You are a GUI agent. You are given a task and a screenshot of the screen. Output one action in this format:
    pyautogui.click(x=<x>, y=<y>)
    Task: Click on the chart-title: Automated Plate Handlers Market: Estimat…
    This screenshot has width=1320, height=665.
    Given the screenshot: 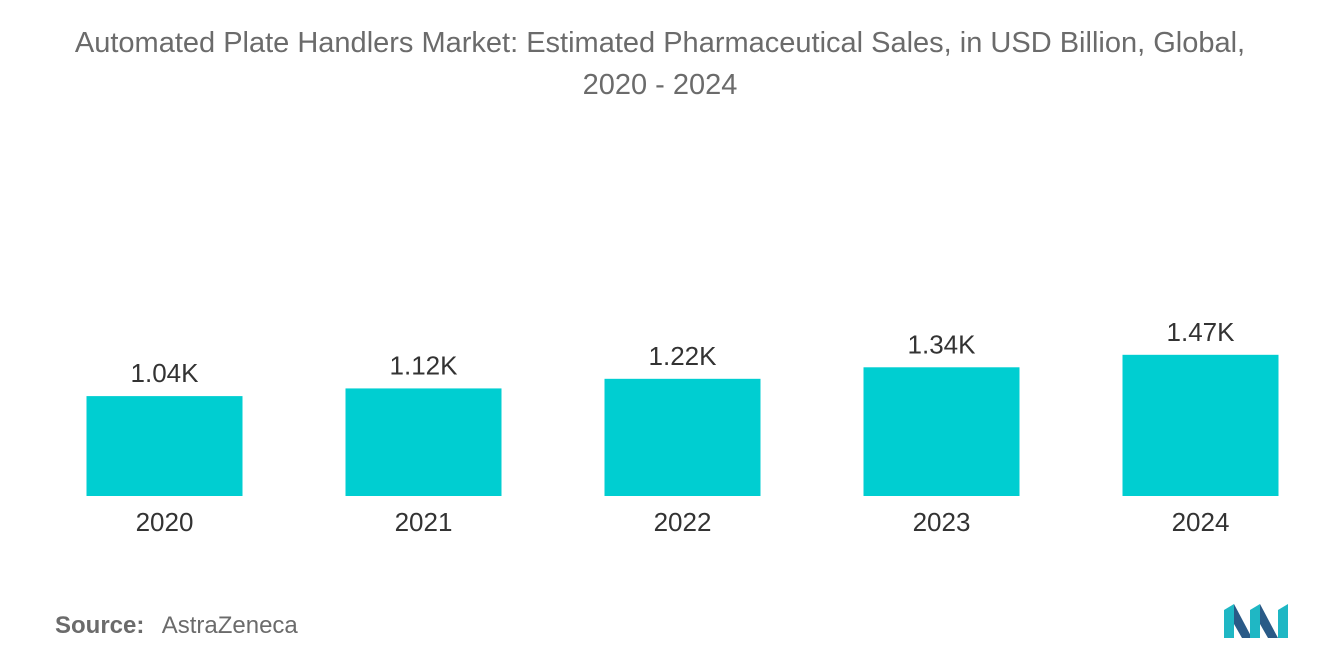 What is the action you would take?
    pyautogui.click(x=660, y=64)
    